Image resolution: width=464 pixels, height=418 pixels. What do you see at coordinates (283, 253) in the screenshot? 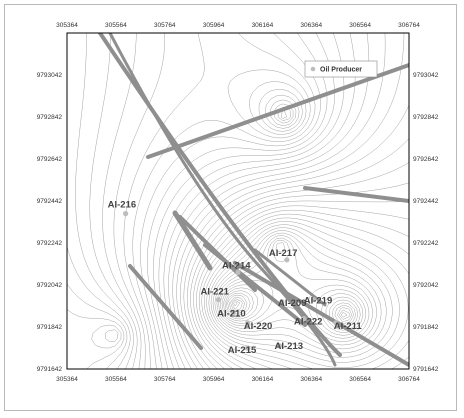
I see `well-label: AI-217` at bounding box center [283, 253].